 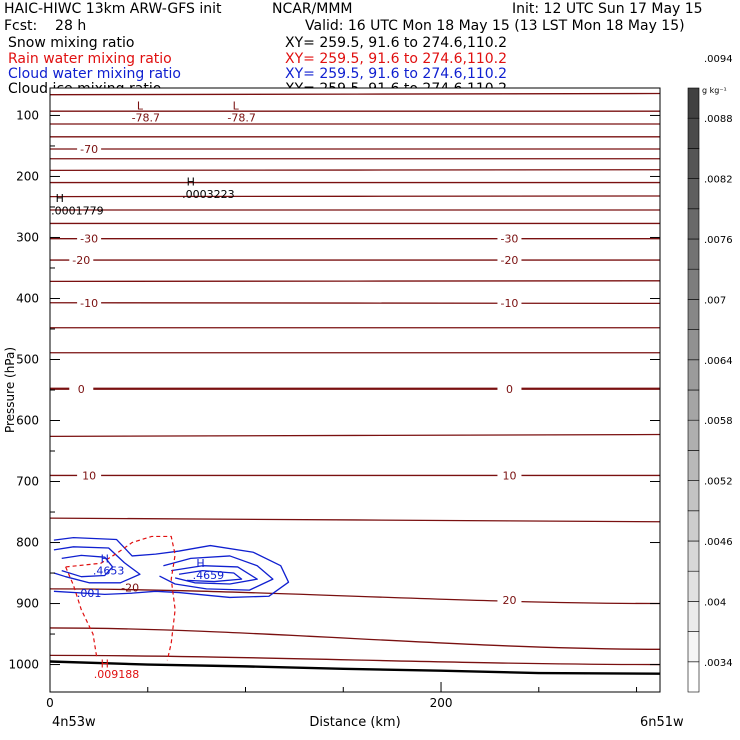 I want to click on field-extremum-label: -20, so click(x=130, y=587).